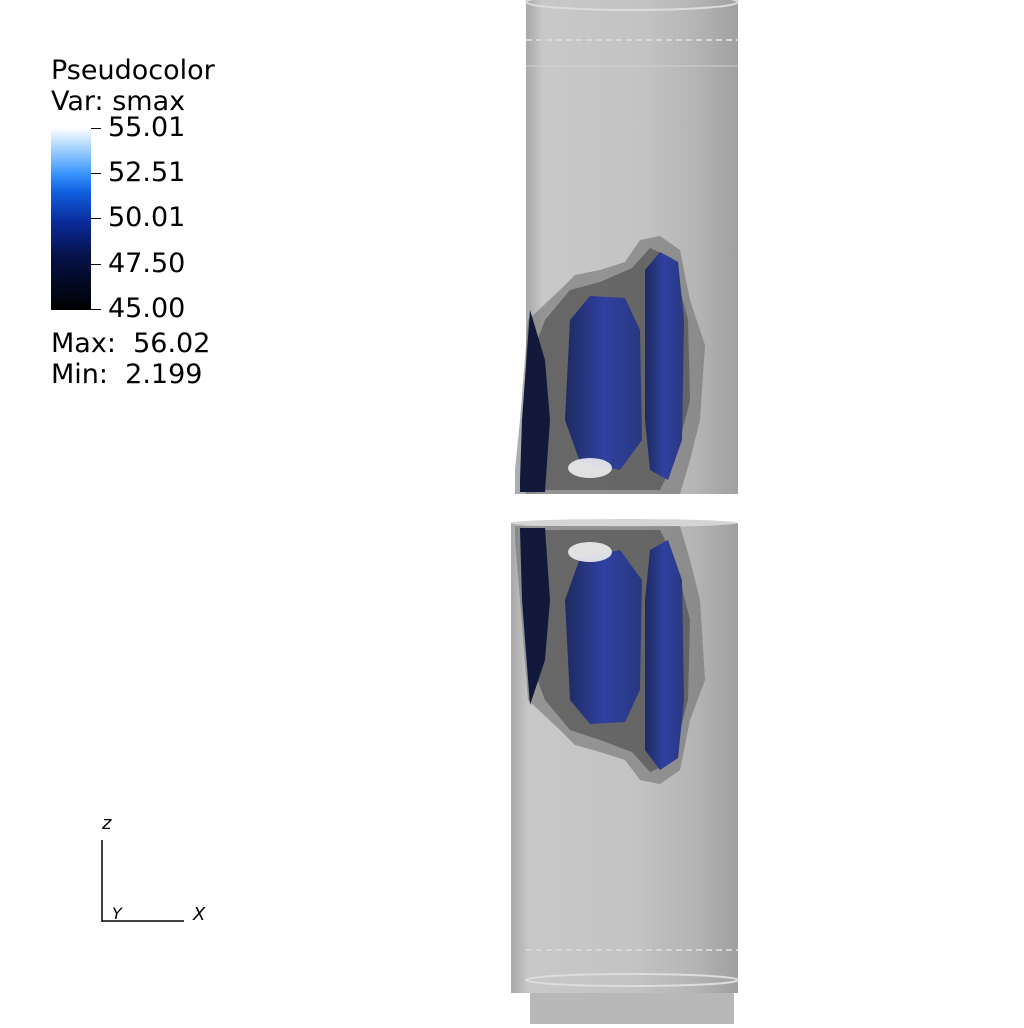  Describe the element at coordinates (199, 914) in the screenshot. I see `axis-x-label: X` at that location.